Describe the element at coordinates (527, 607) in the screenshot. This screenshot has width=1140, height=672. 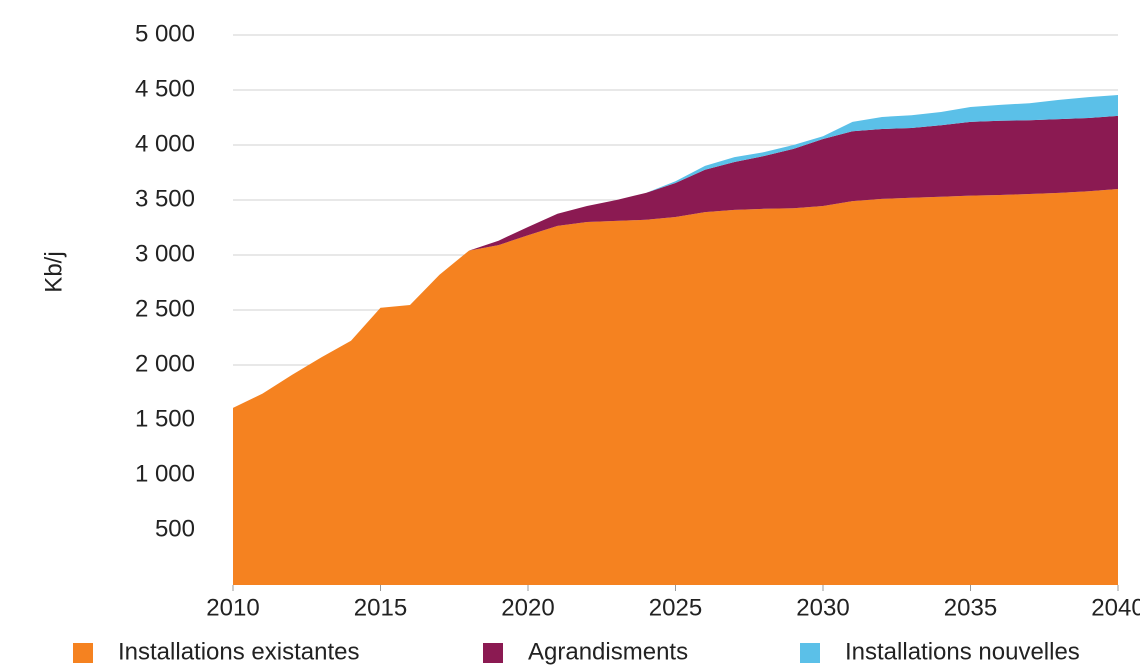
I see `x-tick-label: 2020` at that location.